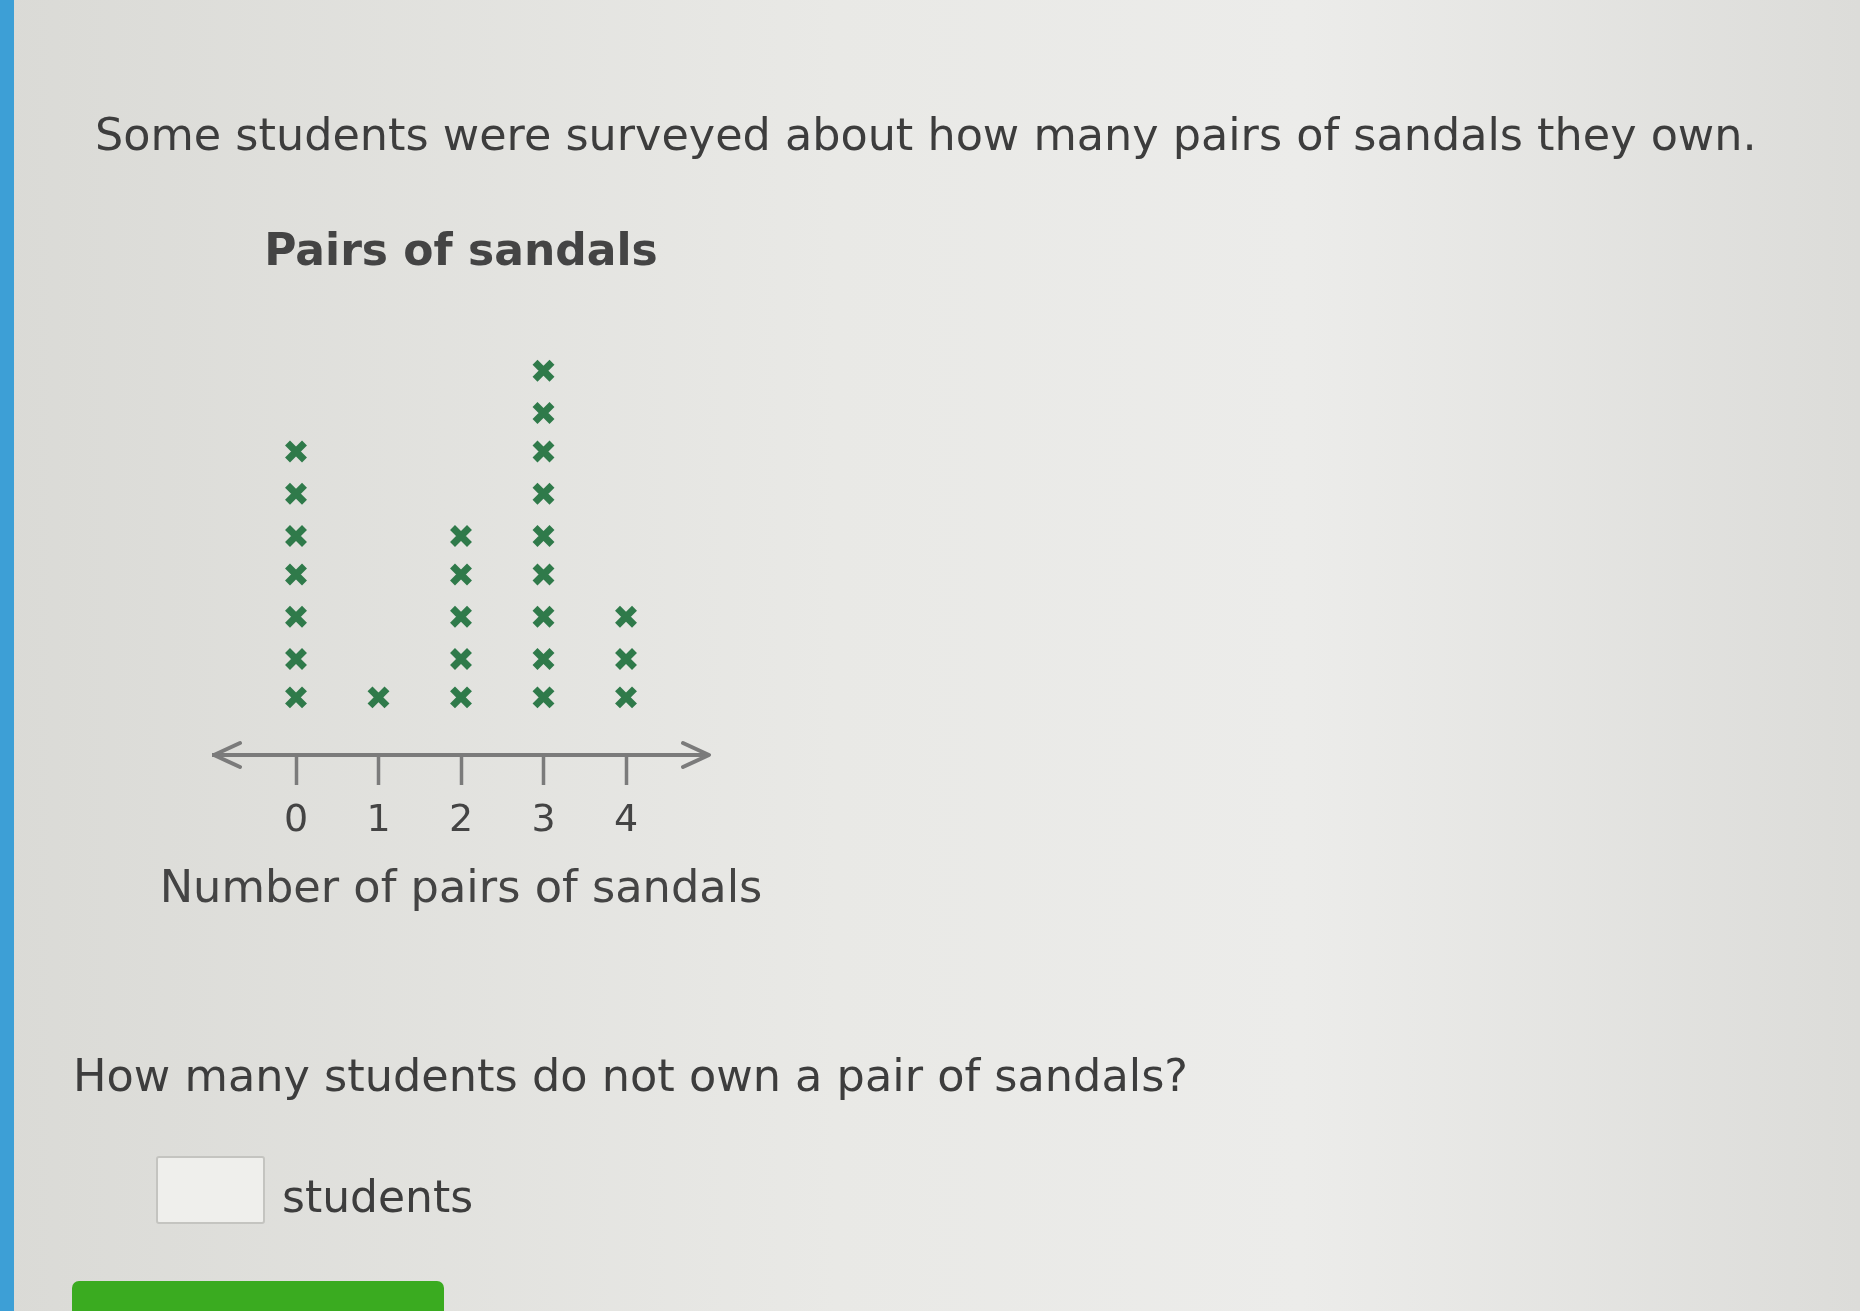 This screenshot has height=1311, width=1860. Describe the element at coordinates (926, 135) in the screenshot. I see `text: Some students were surveyed about how many pairs of sandals they own.` at that location.